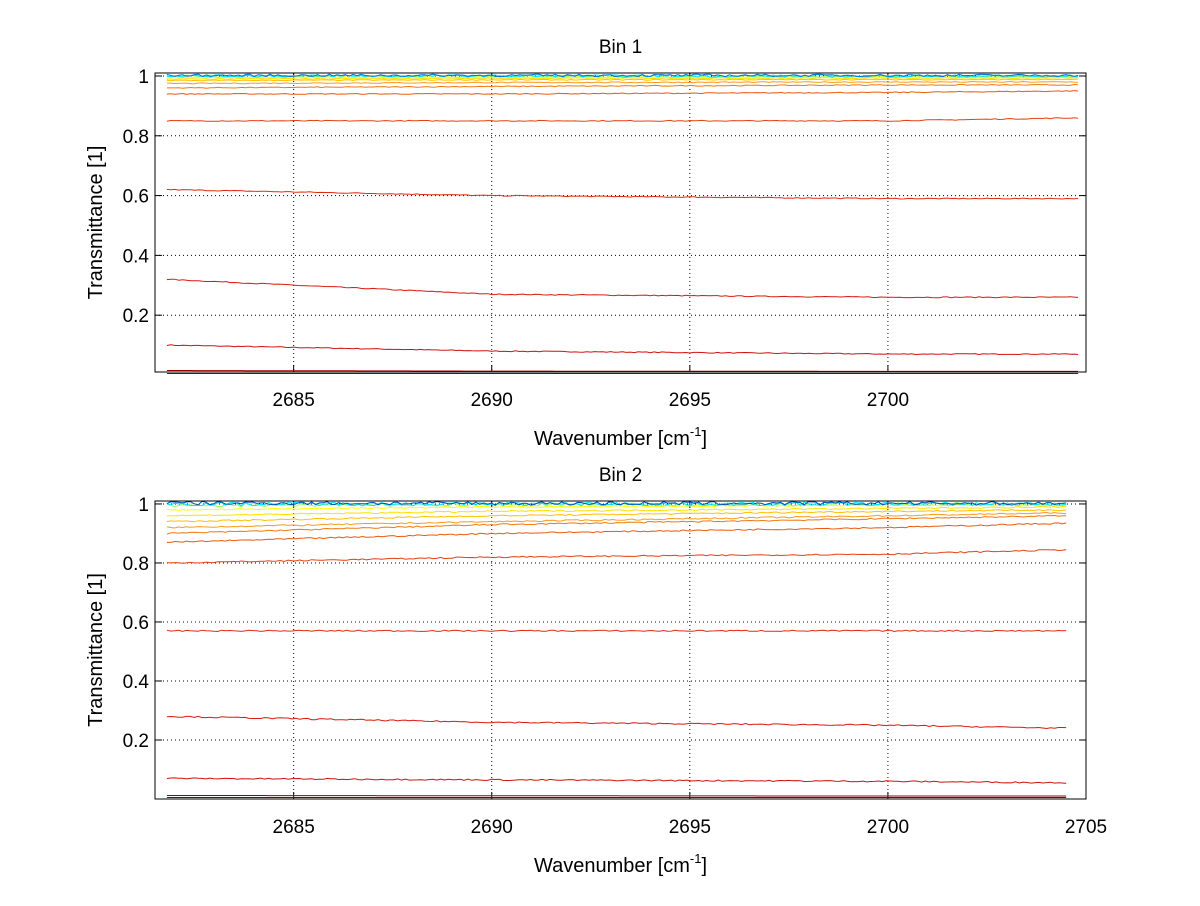 The image size is (1200, 906). I want to click on chart-title: Bin 2, so click(620, 475).